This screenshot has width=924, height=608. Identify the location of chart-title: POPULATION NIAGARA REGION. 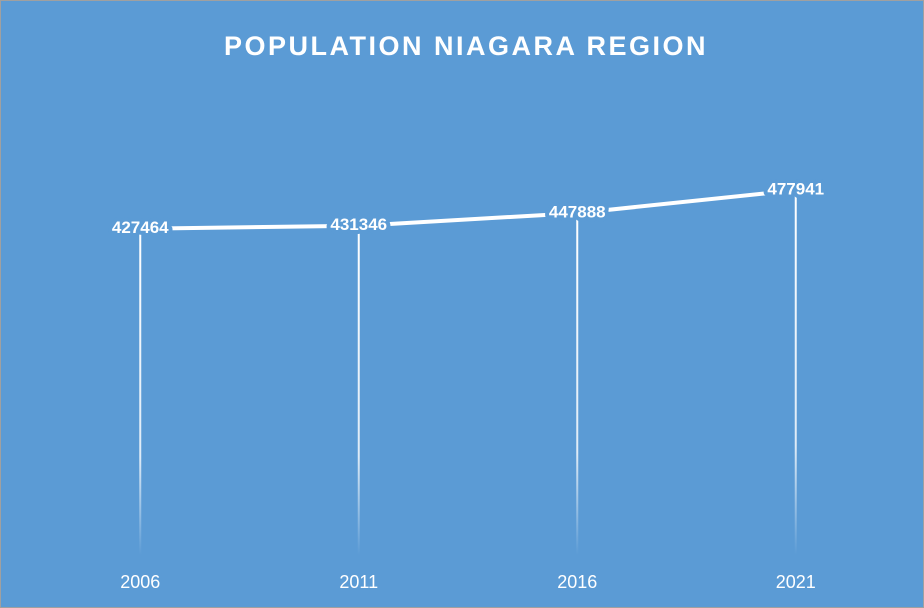
(466, 46).